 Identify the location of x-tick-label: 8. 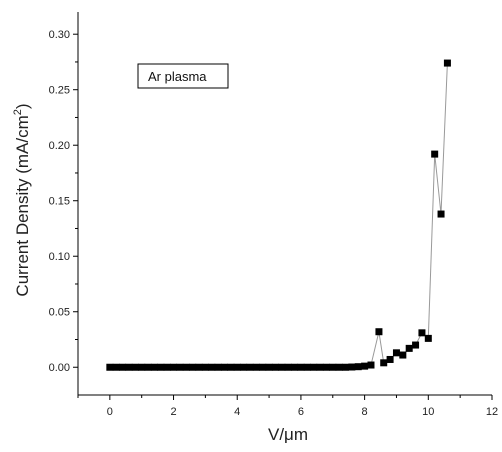
(365, 412).